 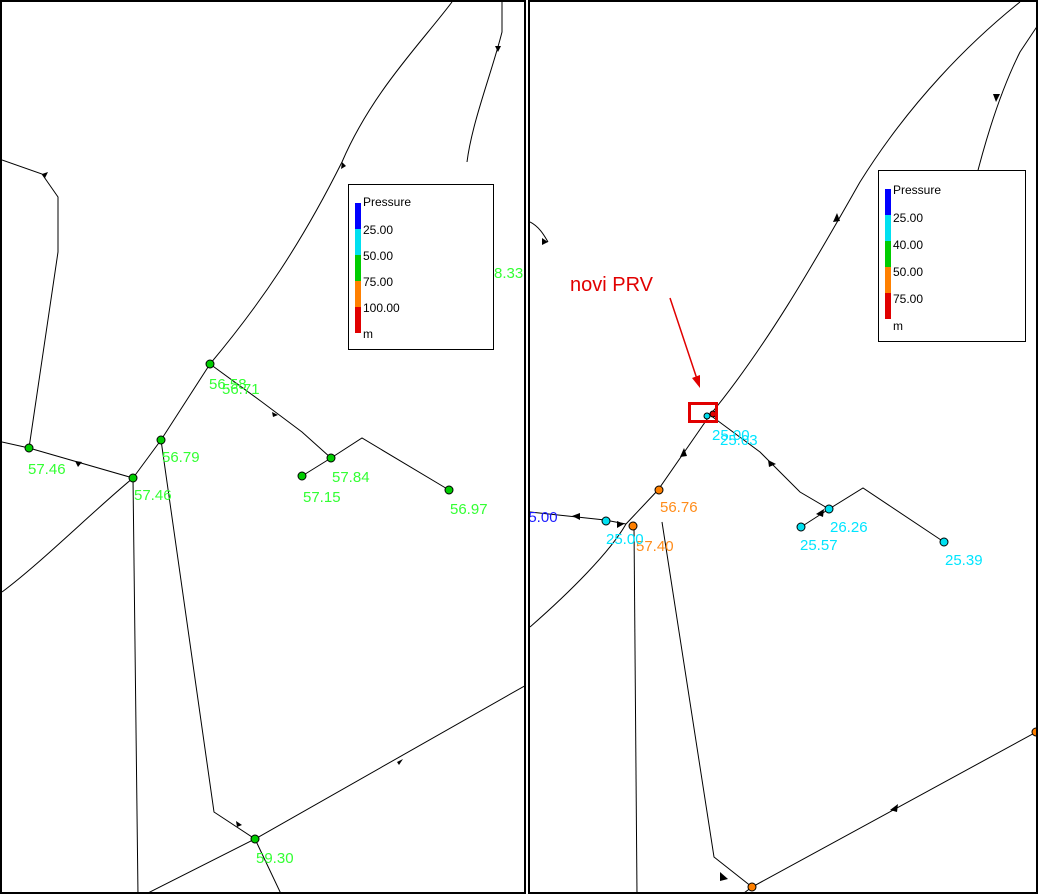 What do you see at coordinates (358, 294) in the screenshot?
I see `legend-swatch-orange` at bounding box center [358, 294].